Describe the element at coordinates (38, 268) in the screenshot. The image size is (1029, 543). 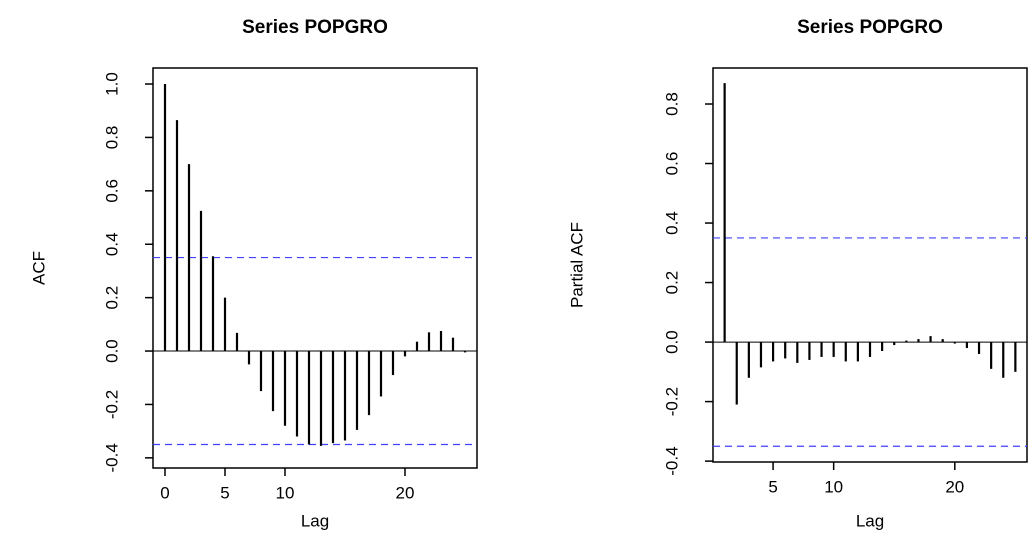
I see `y-axis-label: ACF` at that location.